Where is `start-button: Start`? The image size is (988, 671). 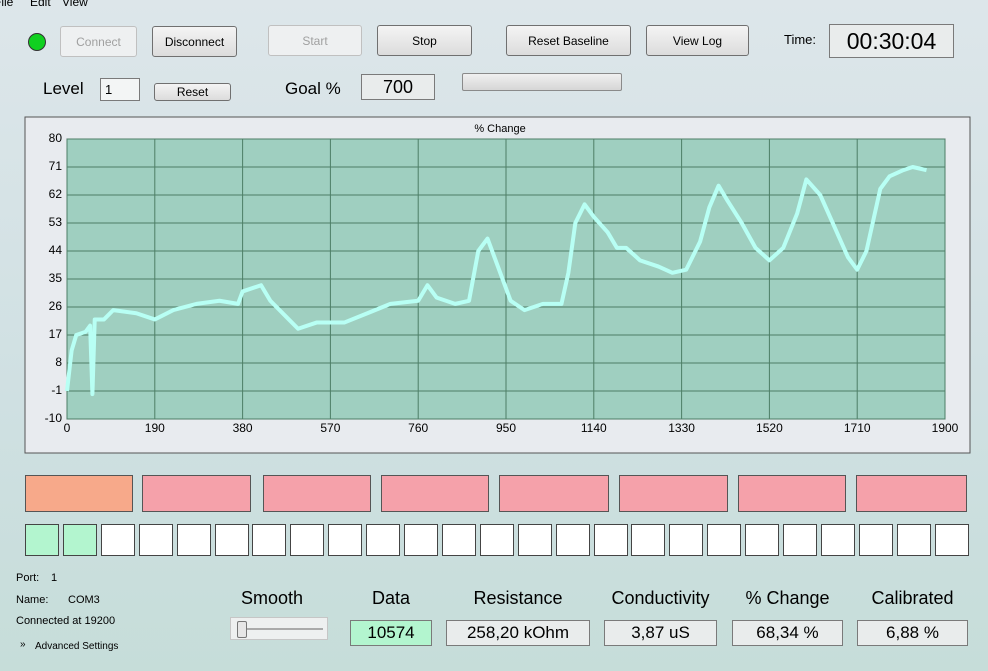
start-button: Start is located at coordinates (315, 40).